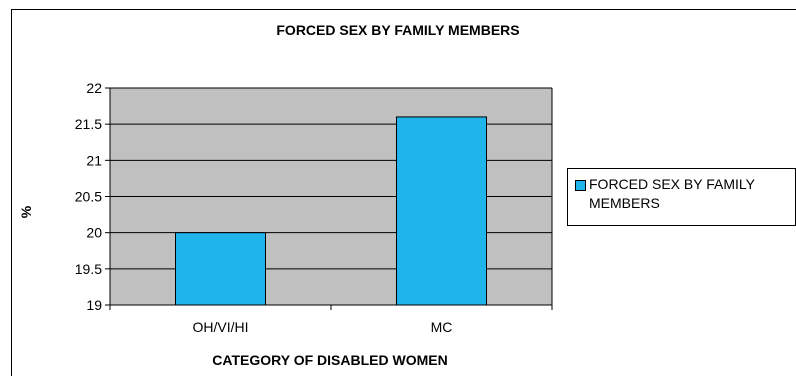 The height and width of the screenshot is (376, 796). I want to click on y-tick-label: 21, so click(94, 160).